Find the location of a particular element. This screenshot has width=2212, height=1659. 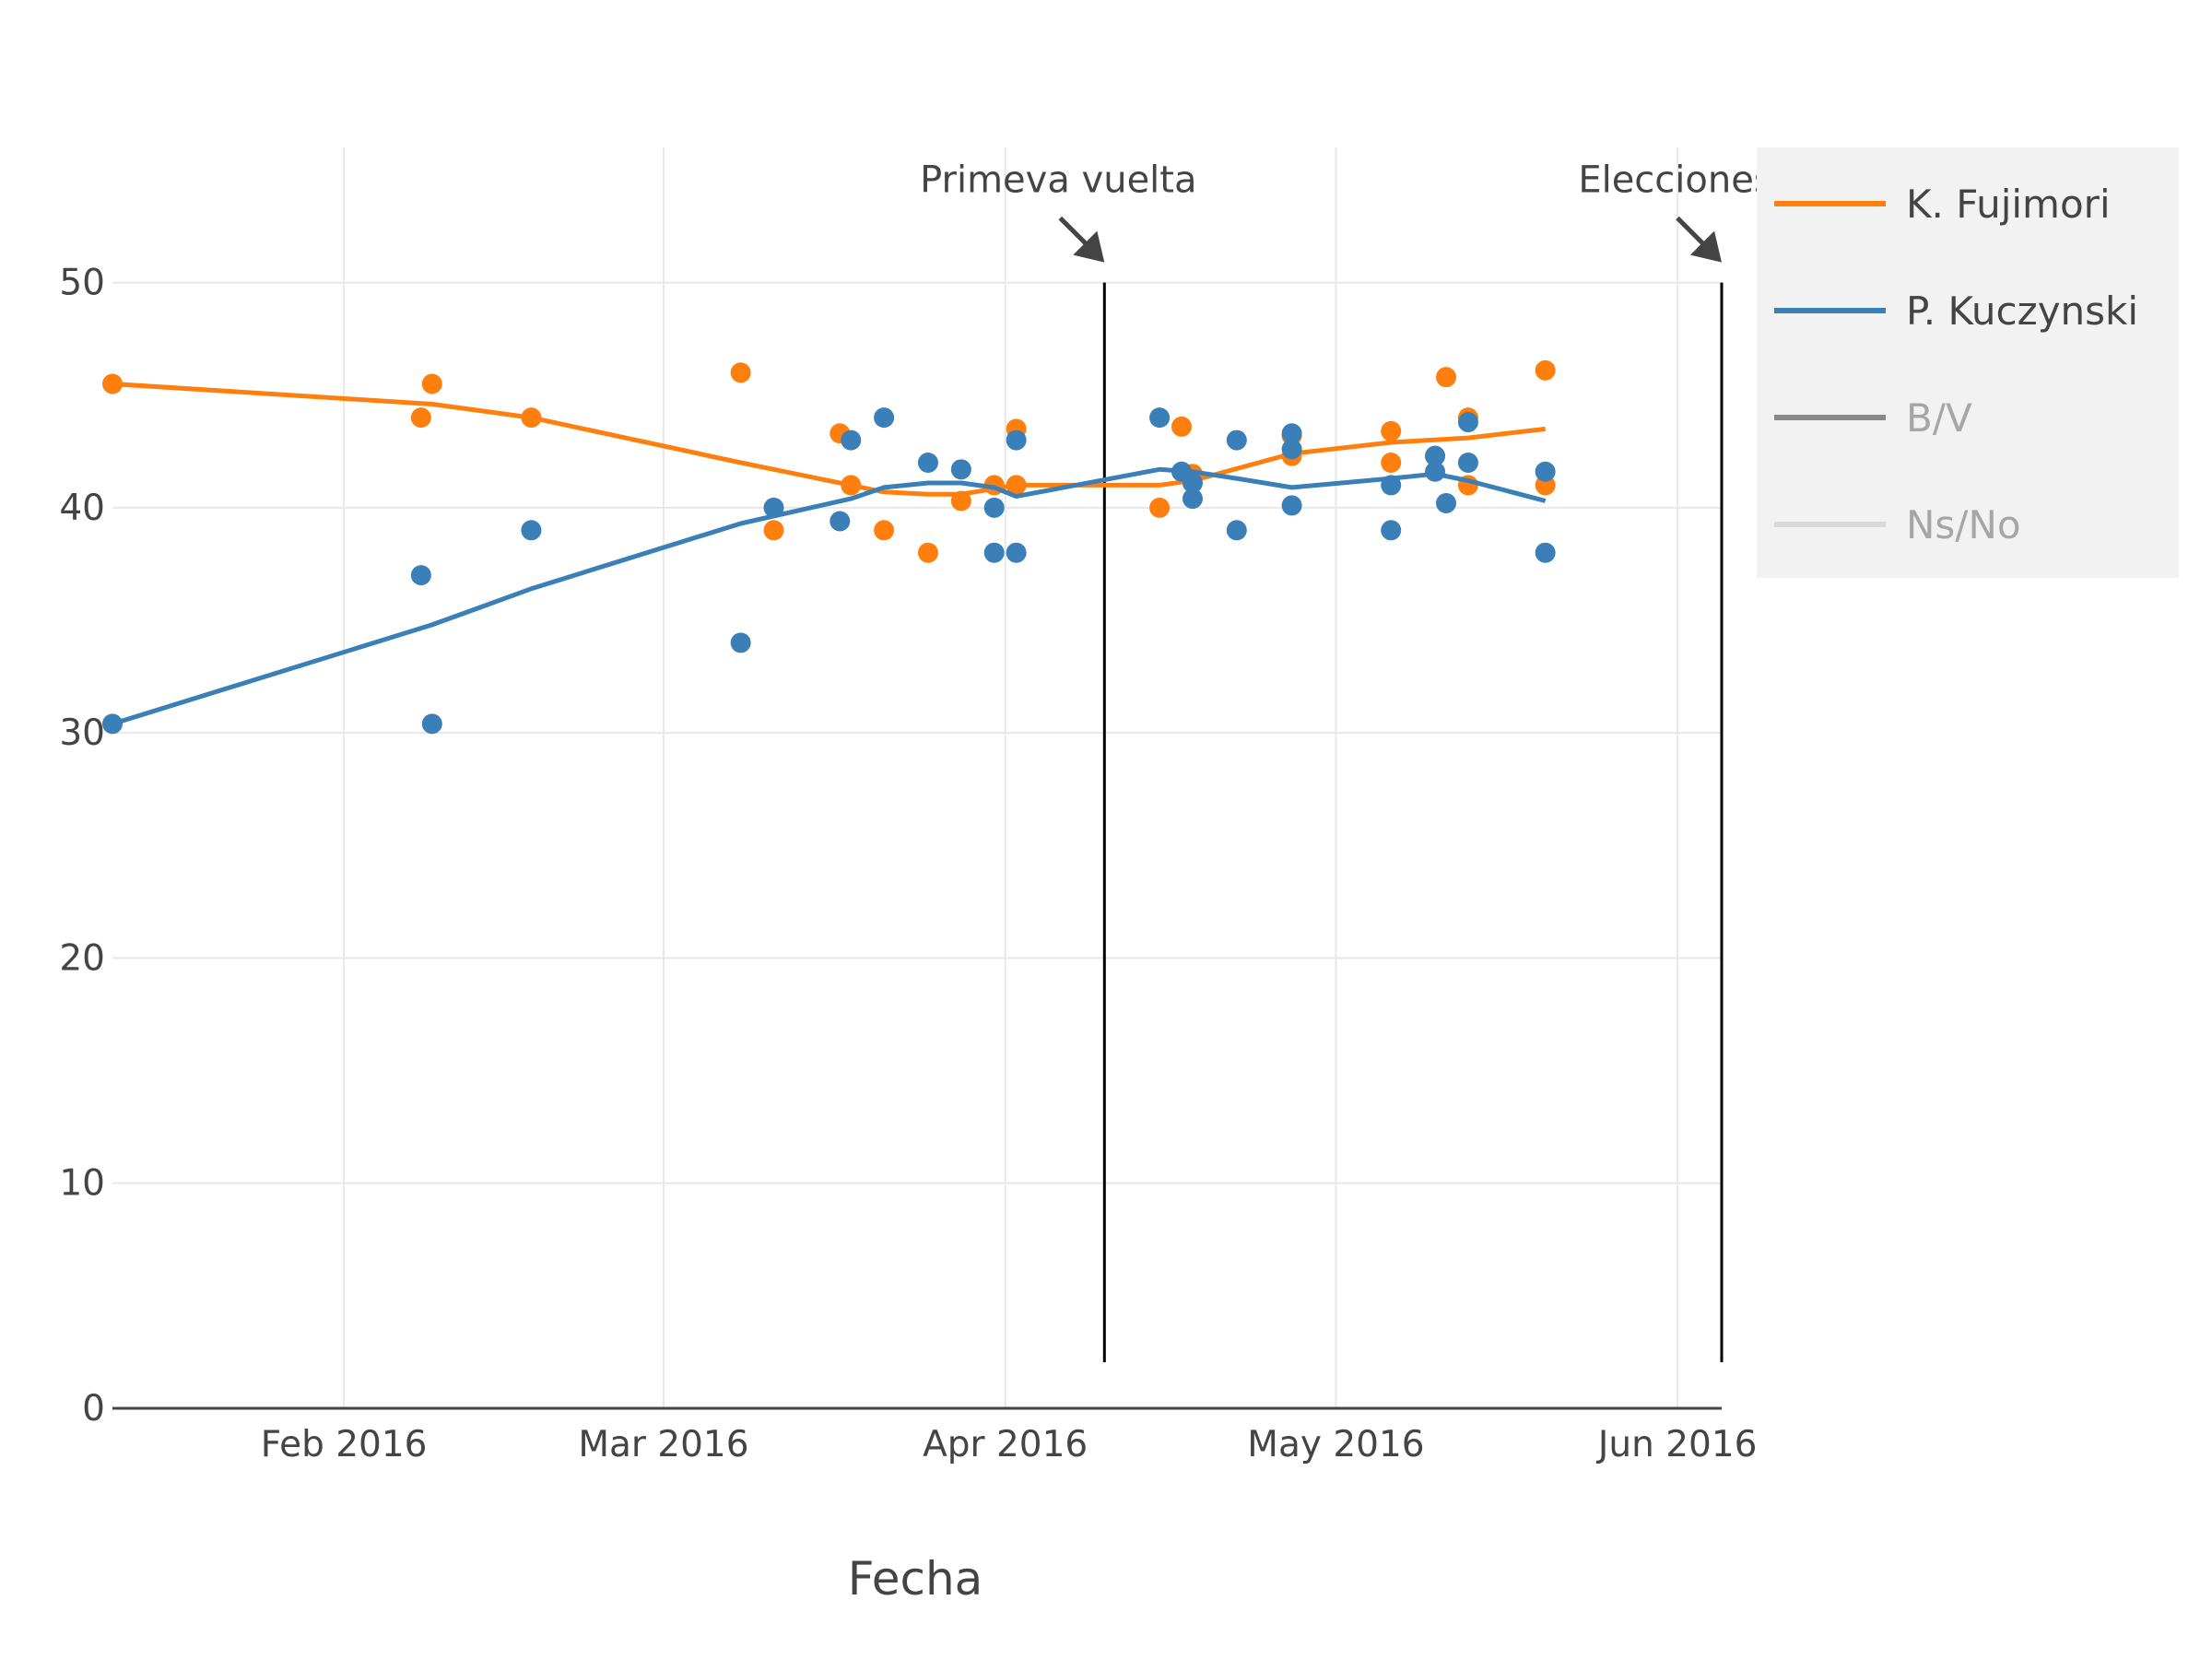

y-tick-label: 30 is located at coordinates (82, 733).